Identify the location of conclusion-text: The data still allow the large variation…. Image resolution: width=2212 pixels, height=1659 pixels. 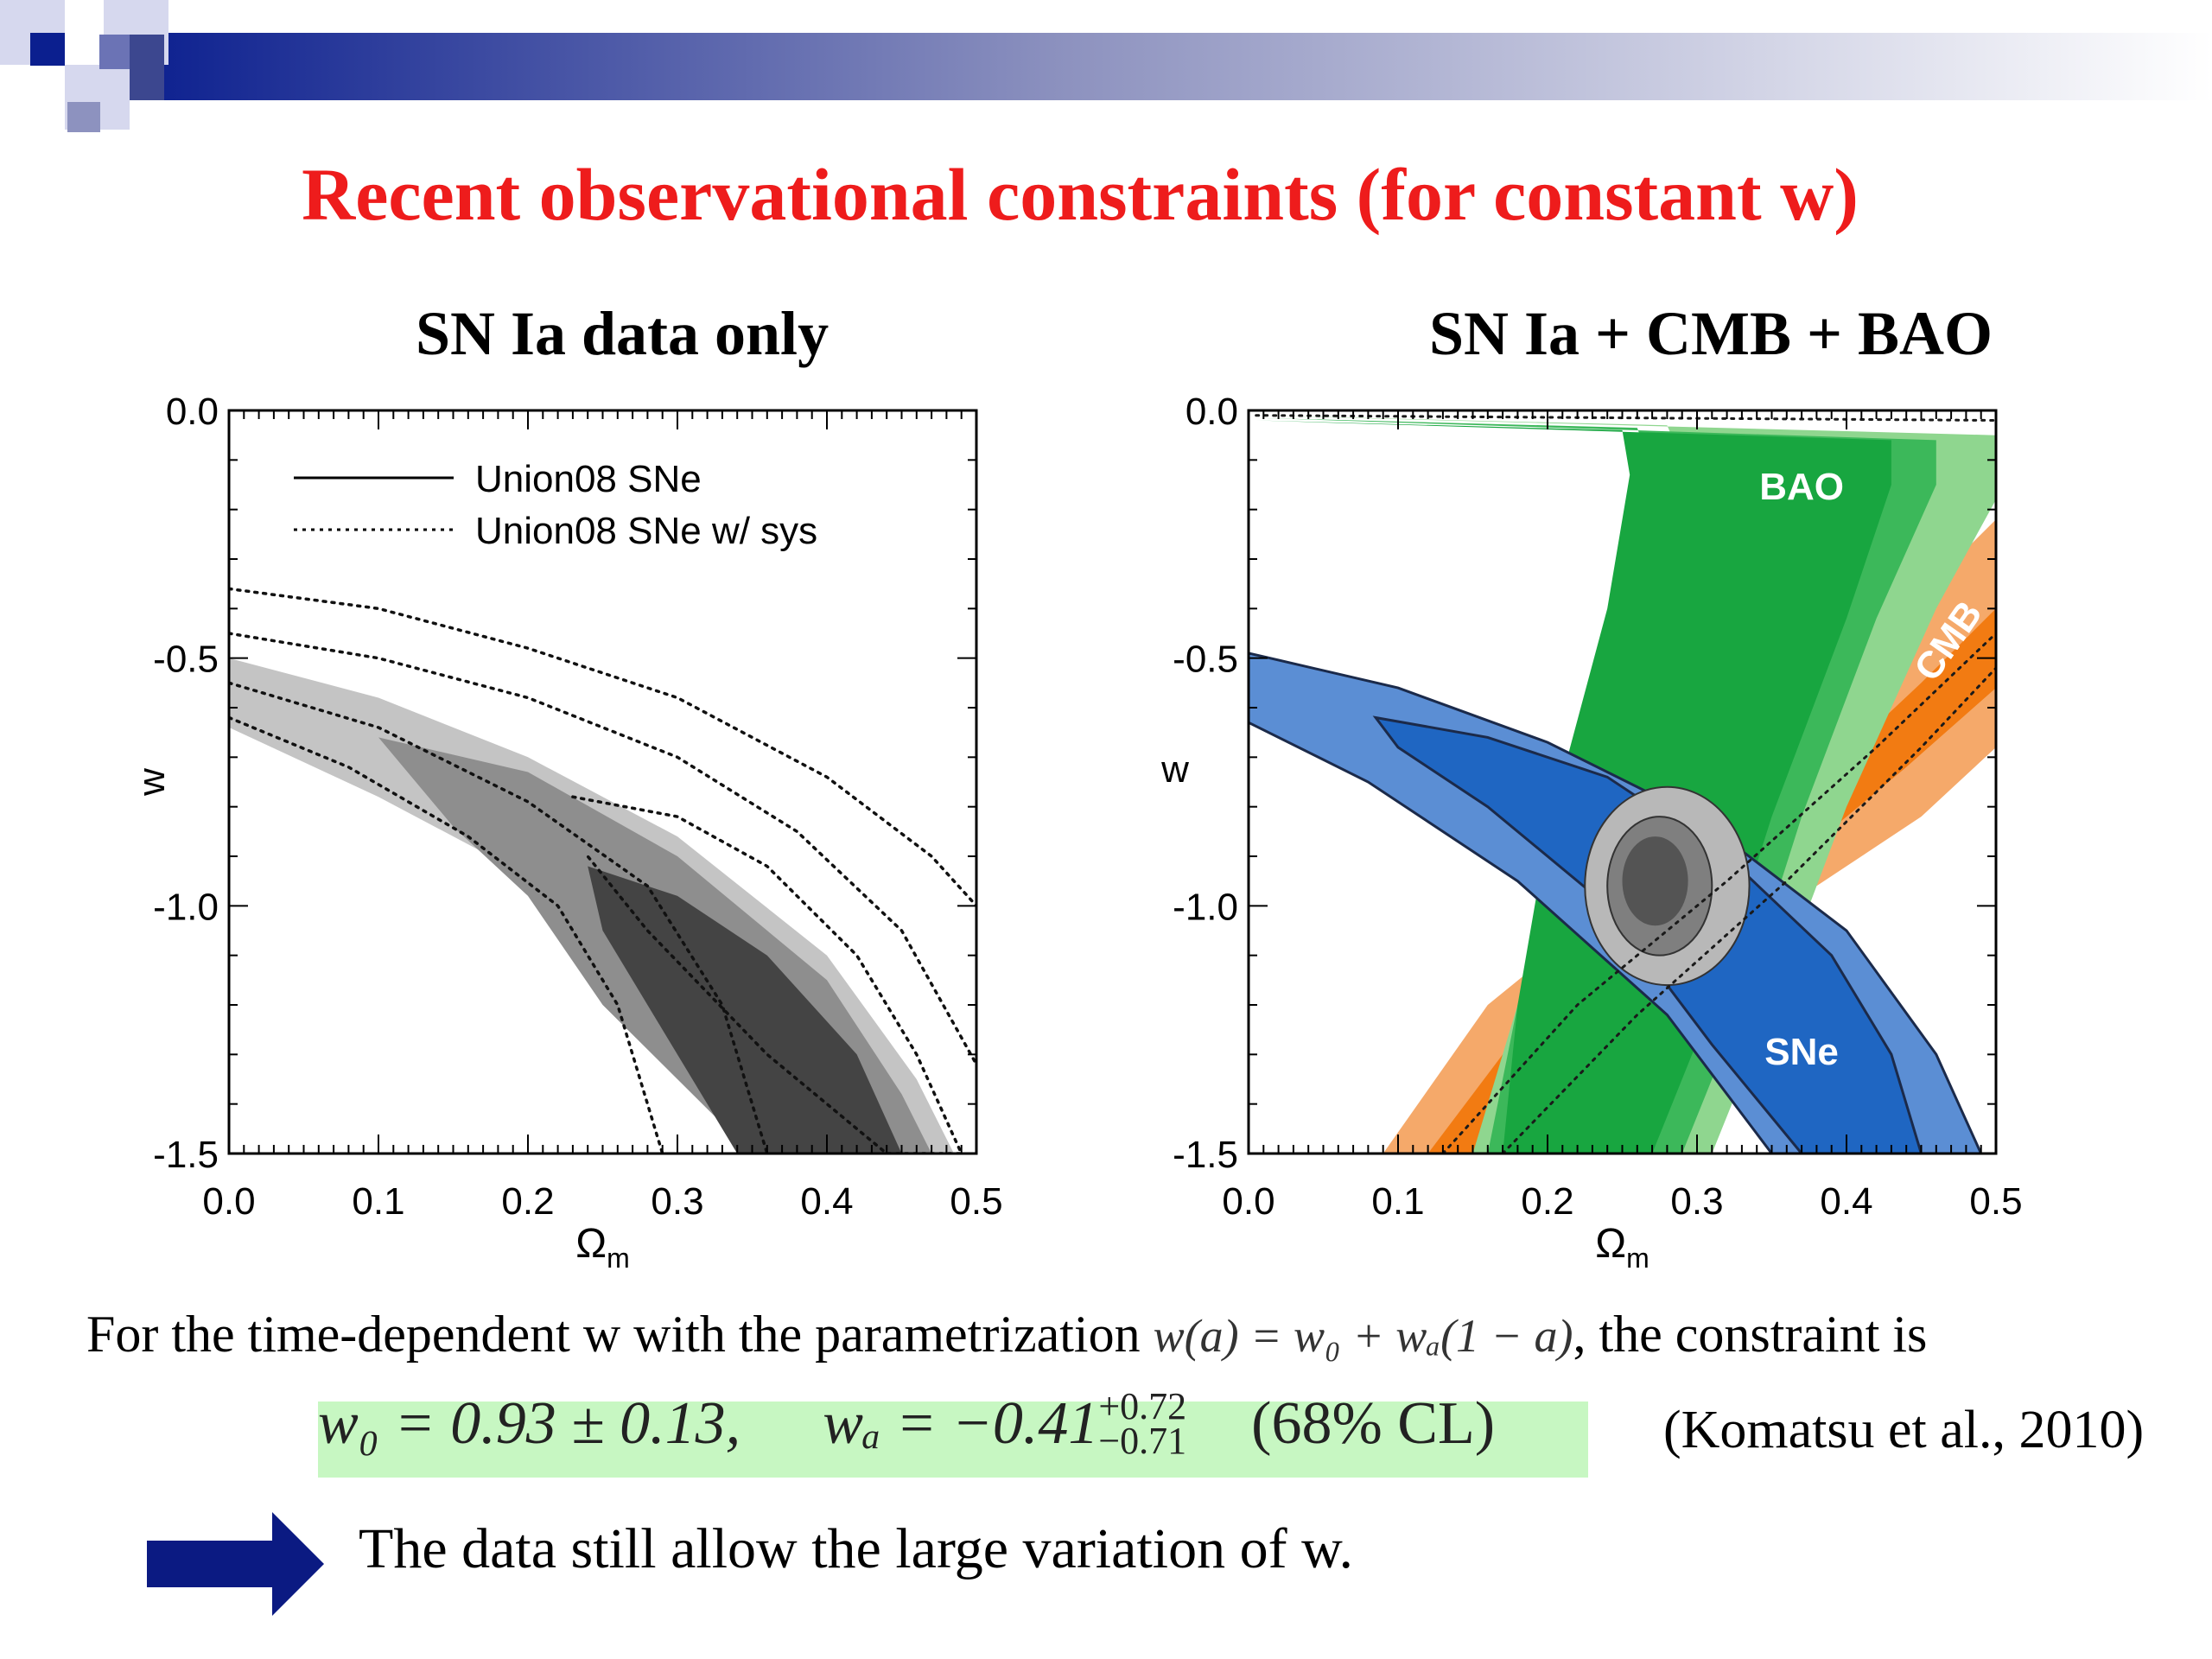
(856, 1548).